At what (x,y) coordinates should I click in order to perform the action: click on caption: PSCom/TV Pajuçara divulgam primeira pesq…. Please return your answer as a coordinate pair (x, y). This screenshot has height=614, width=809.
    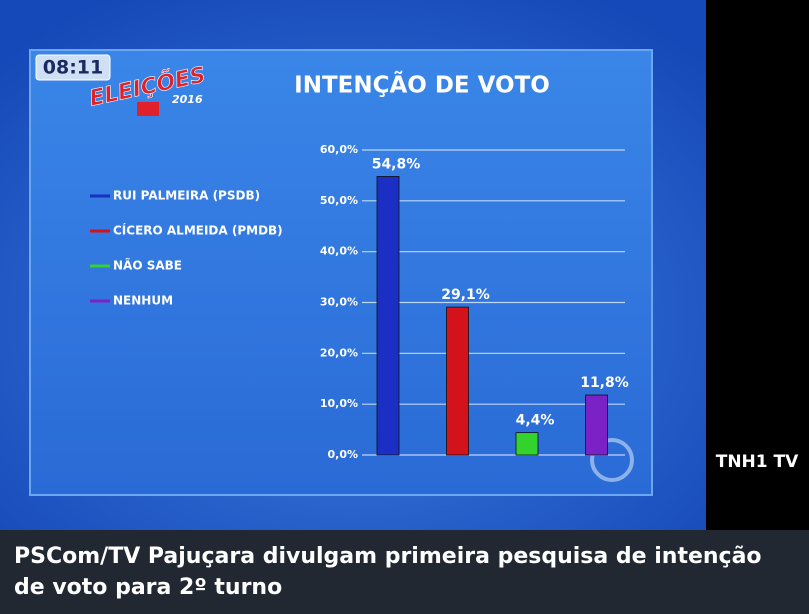
    Looking at the image, I should click on (404, 572).